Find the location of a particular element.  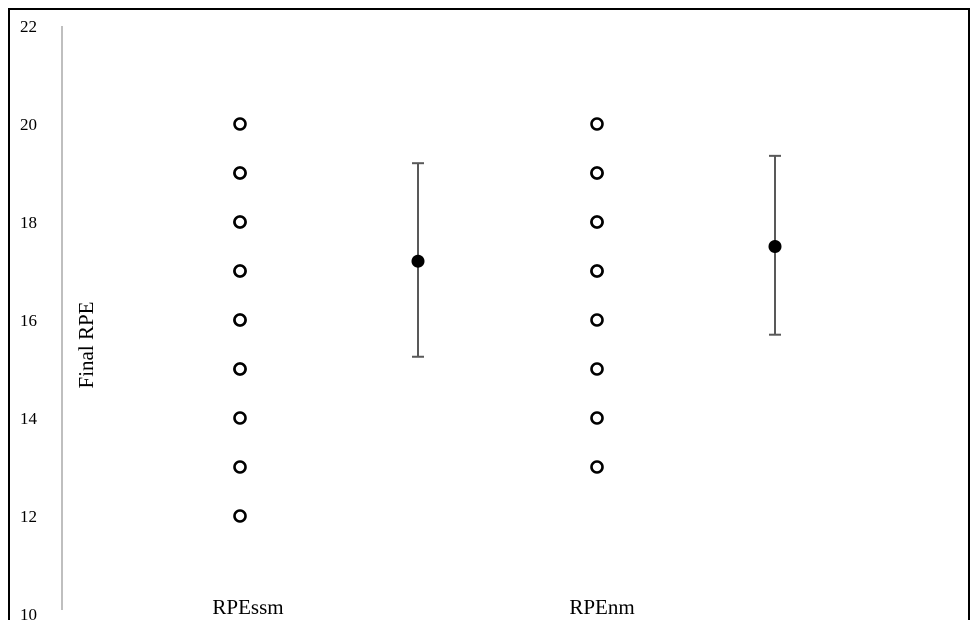

y-tick-label-20: 20 is located at coordinates (28, 124).